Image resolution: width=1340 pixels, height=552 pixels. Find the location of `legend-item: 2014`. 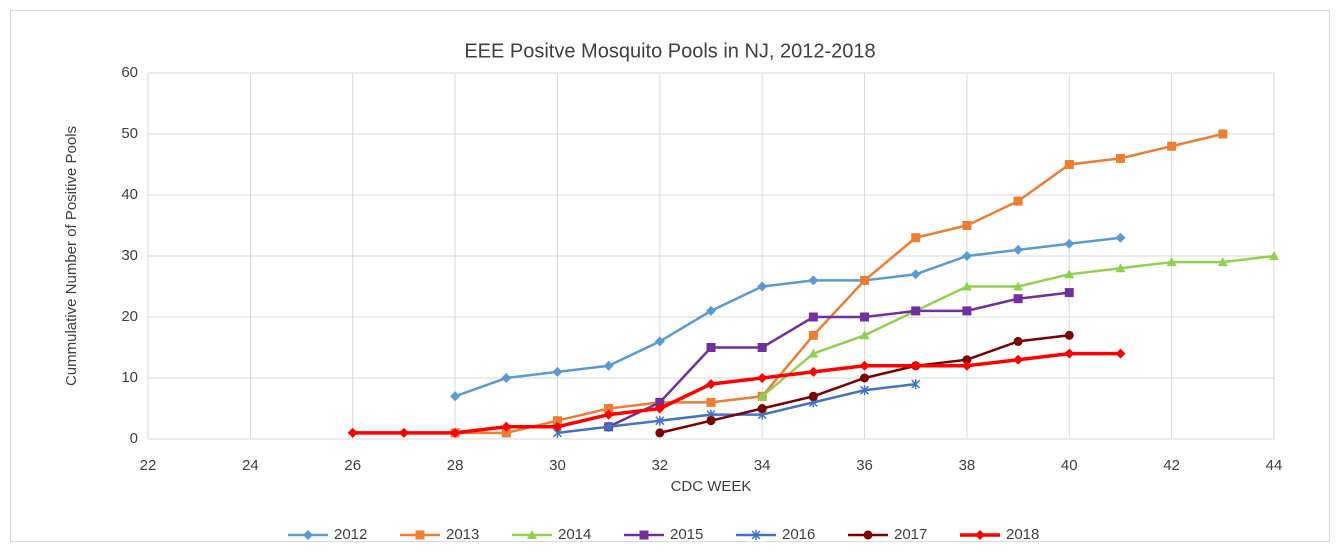

legend-item: 2014 is located at coordinates (551, 534).